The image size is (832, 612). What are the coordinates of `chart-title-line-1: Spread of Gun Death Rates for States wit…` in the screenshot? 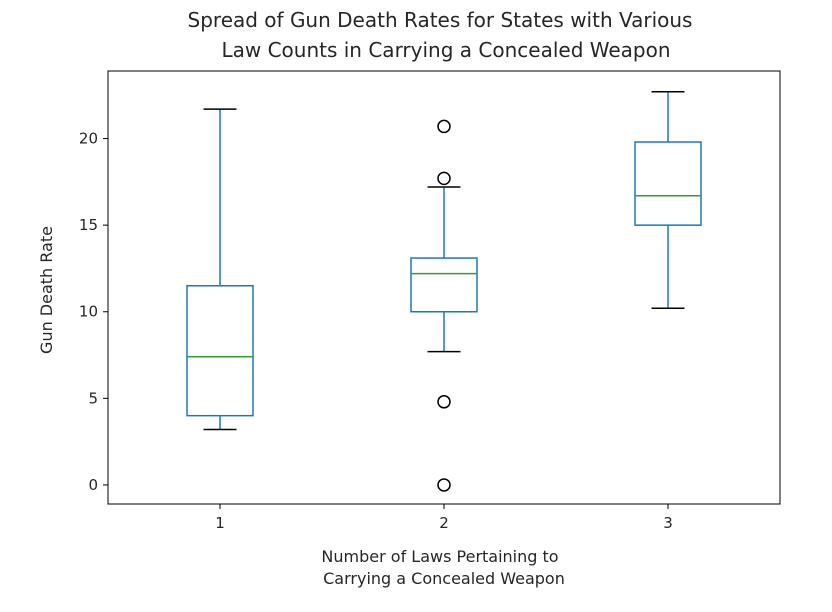 It's located at (440, 20).